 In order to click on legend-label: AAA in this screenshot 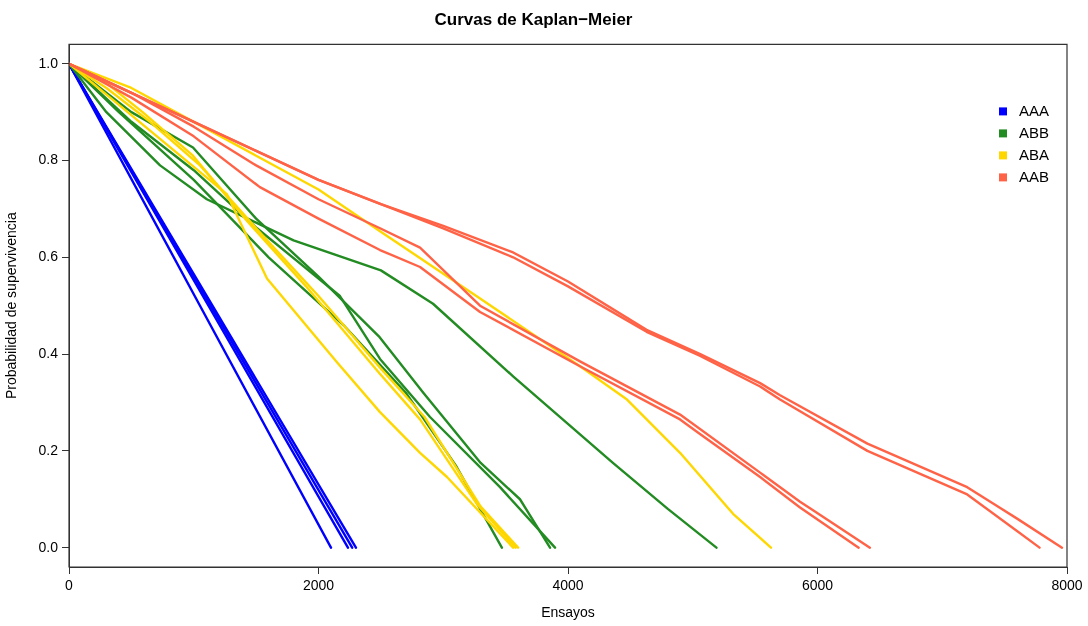, I will do `click(1033, 110)`.